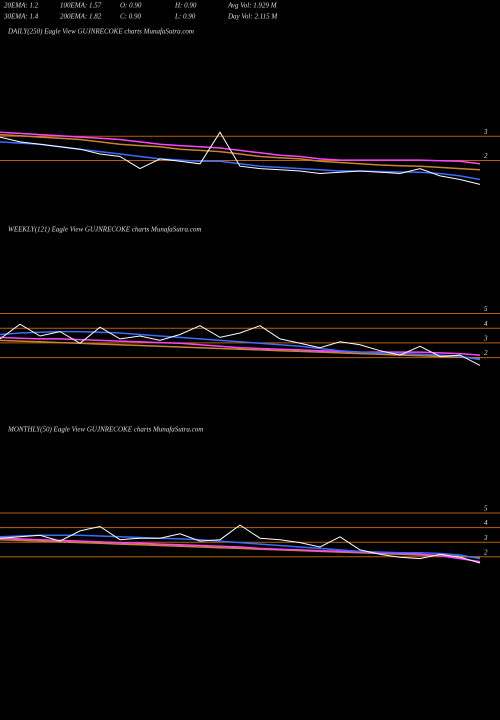 The width and height of the screenshot is (500, 720). I want to click on indicator-text: Avg Vol: 1.929 M, so click(252, 6).